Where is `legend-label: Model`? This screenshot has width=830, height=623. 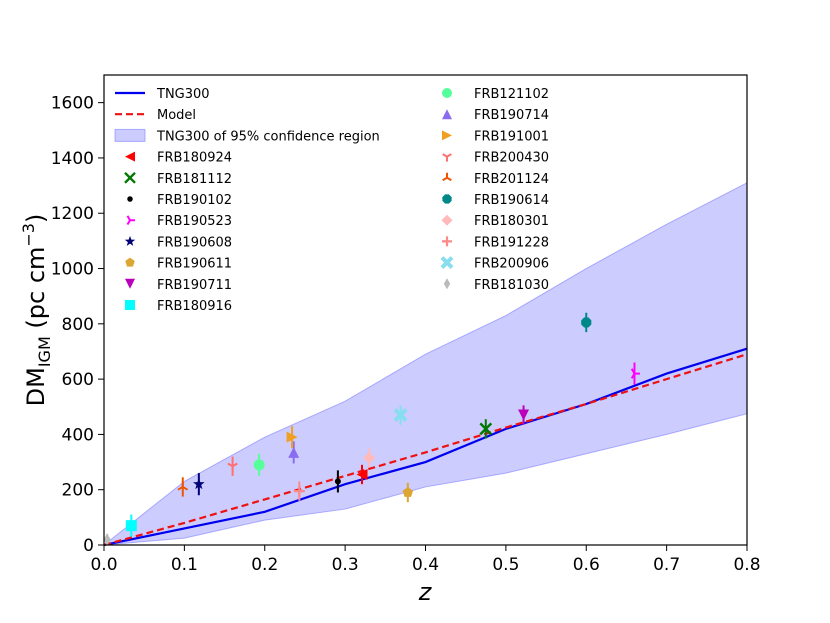 legend-label: Model is located at coordinates (176, 115).